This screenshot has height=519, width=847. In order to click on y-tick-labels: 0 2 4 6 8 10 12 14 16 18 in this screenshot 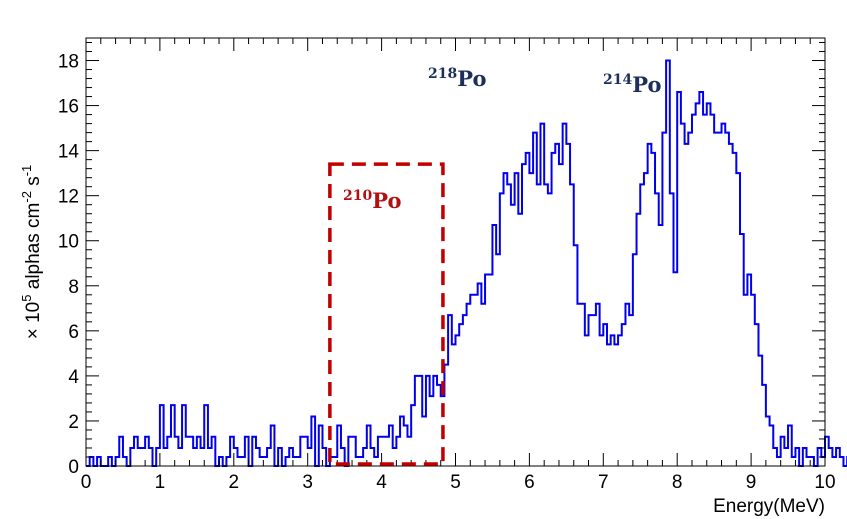, I will do `click(69, 265)`.